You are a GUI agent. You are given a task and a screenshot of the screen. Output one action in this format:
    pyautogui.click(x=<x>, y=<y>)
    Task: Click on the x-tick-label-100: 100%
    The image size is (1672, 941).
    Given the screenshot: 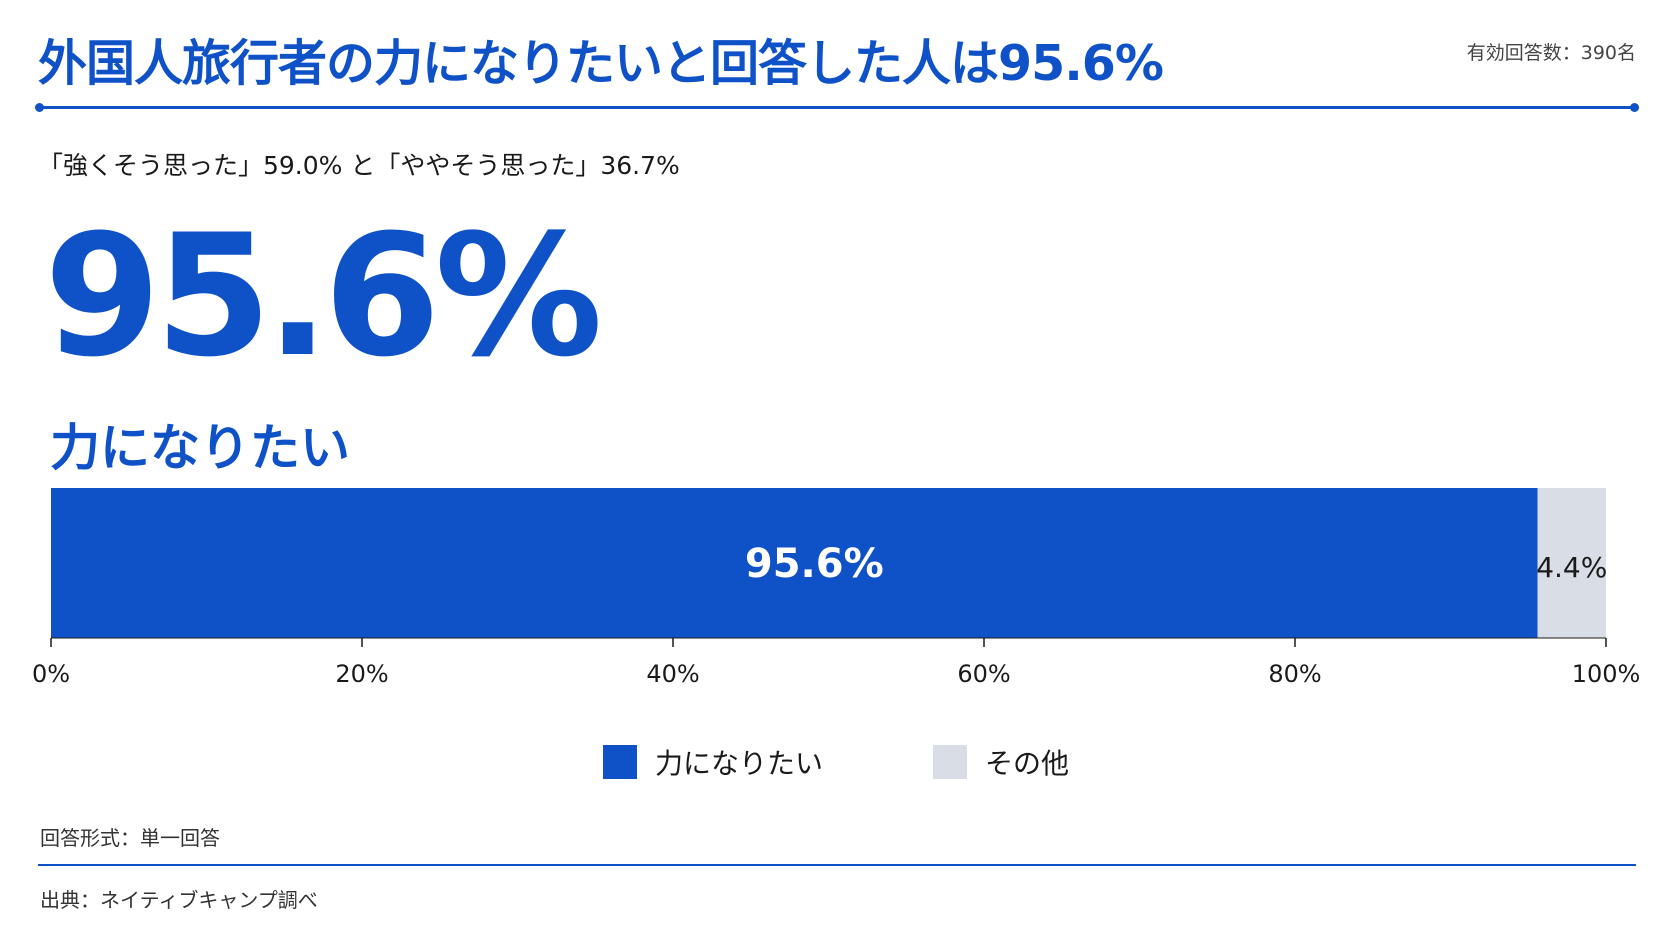 What is the action you would take?
    pyautogui.click(x=1606, y=674)
    